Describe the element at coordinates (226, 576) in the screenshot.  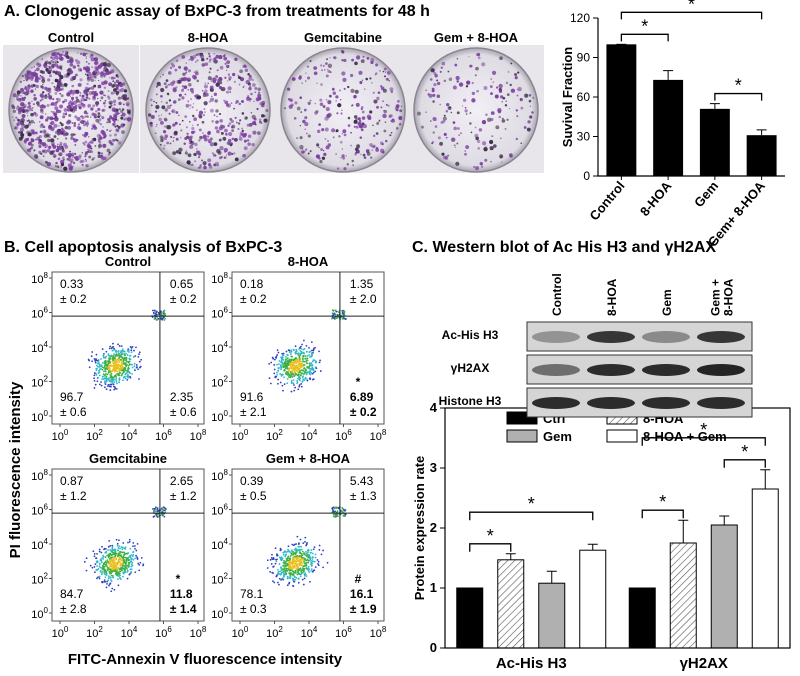
I see `tick-exponent: 2` at that location.